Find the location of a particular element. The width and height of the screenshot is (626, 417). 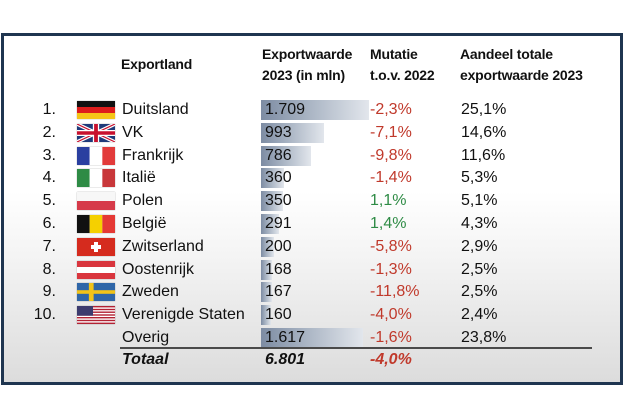

export-value: 350 is located at coordinates (278, 201).